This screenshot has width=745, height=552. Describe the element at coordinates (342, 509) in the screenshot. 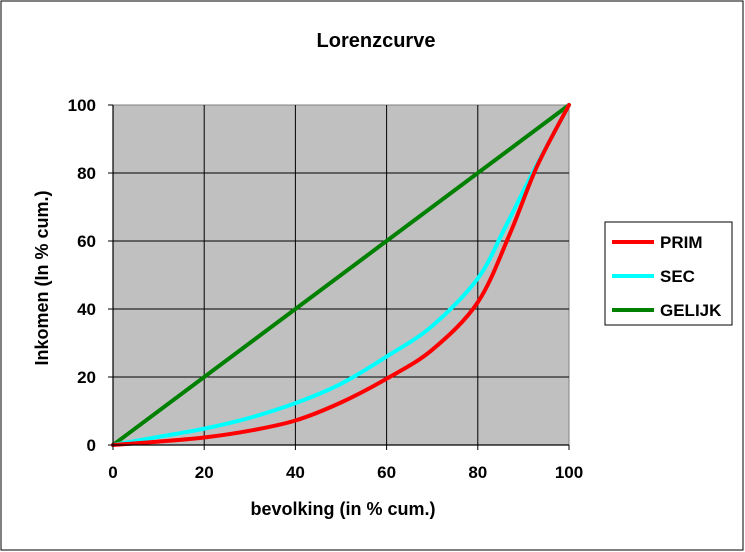

I see `x-axis-label: bevolking (in % cum.)` at that location.